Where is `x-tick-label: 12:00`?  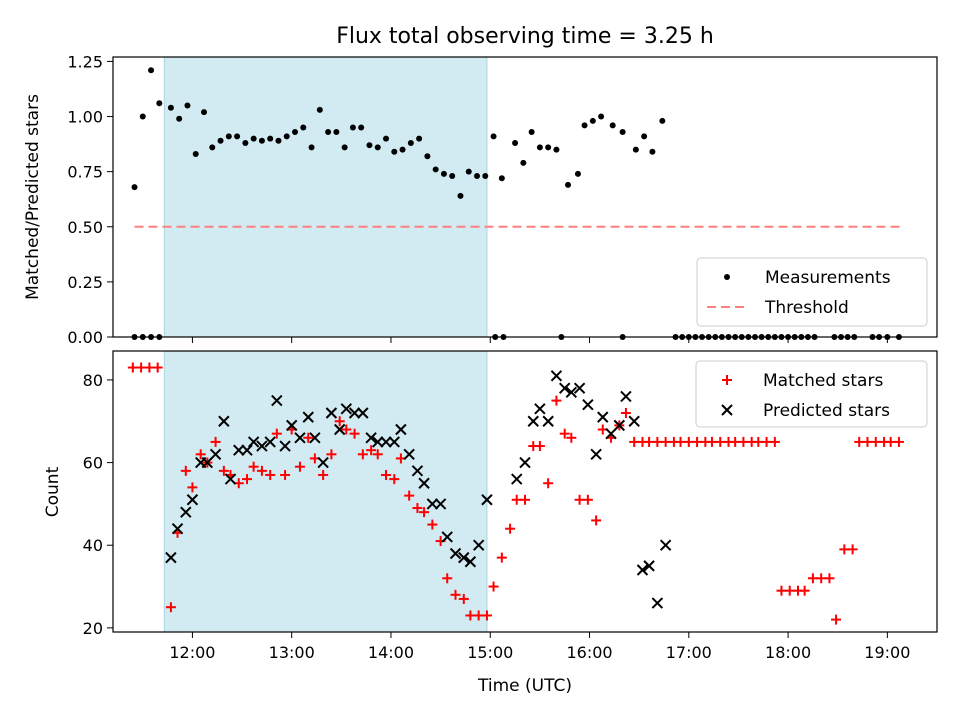
x-tick-label: 12:00 is located at coordinates (192, 652).